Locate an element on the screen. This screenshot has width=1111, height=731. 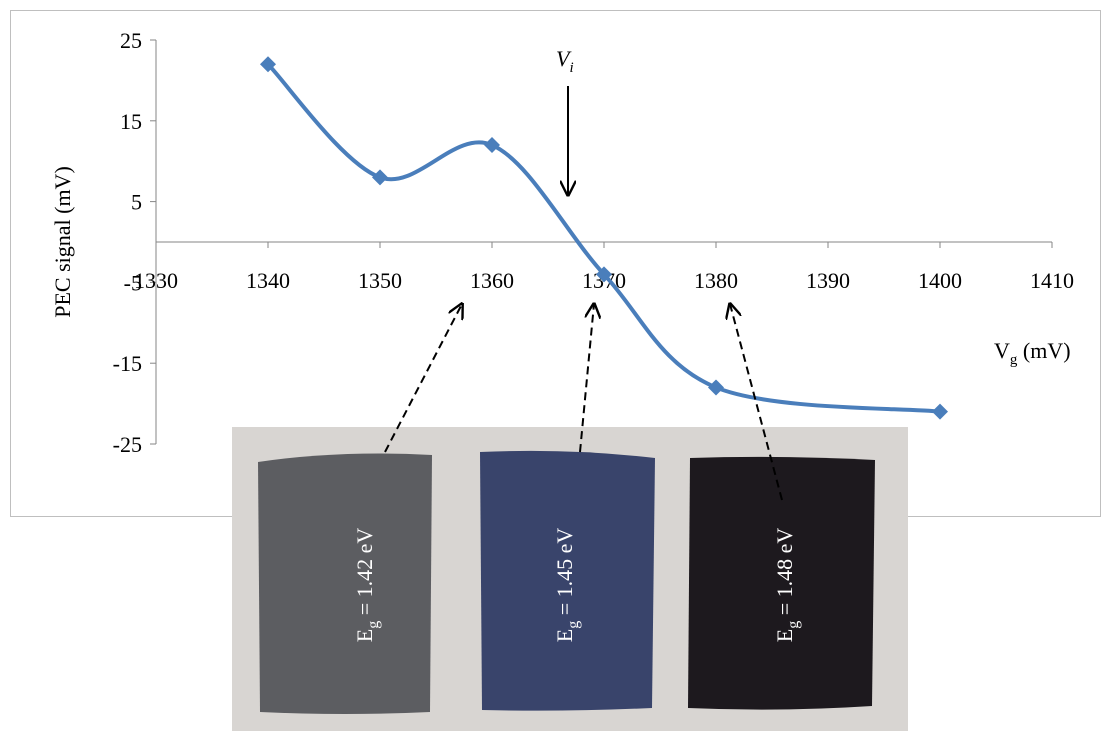
sample-label-rest: = 1.42 eV is located at coordinates (364, 574).